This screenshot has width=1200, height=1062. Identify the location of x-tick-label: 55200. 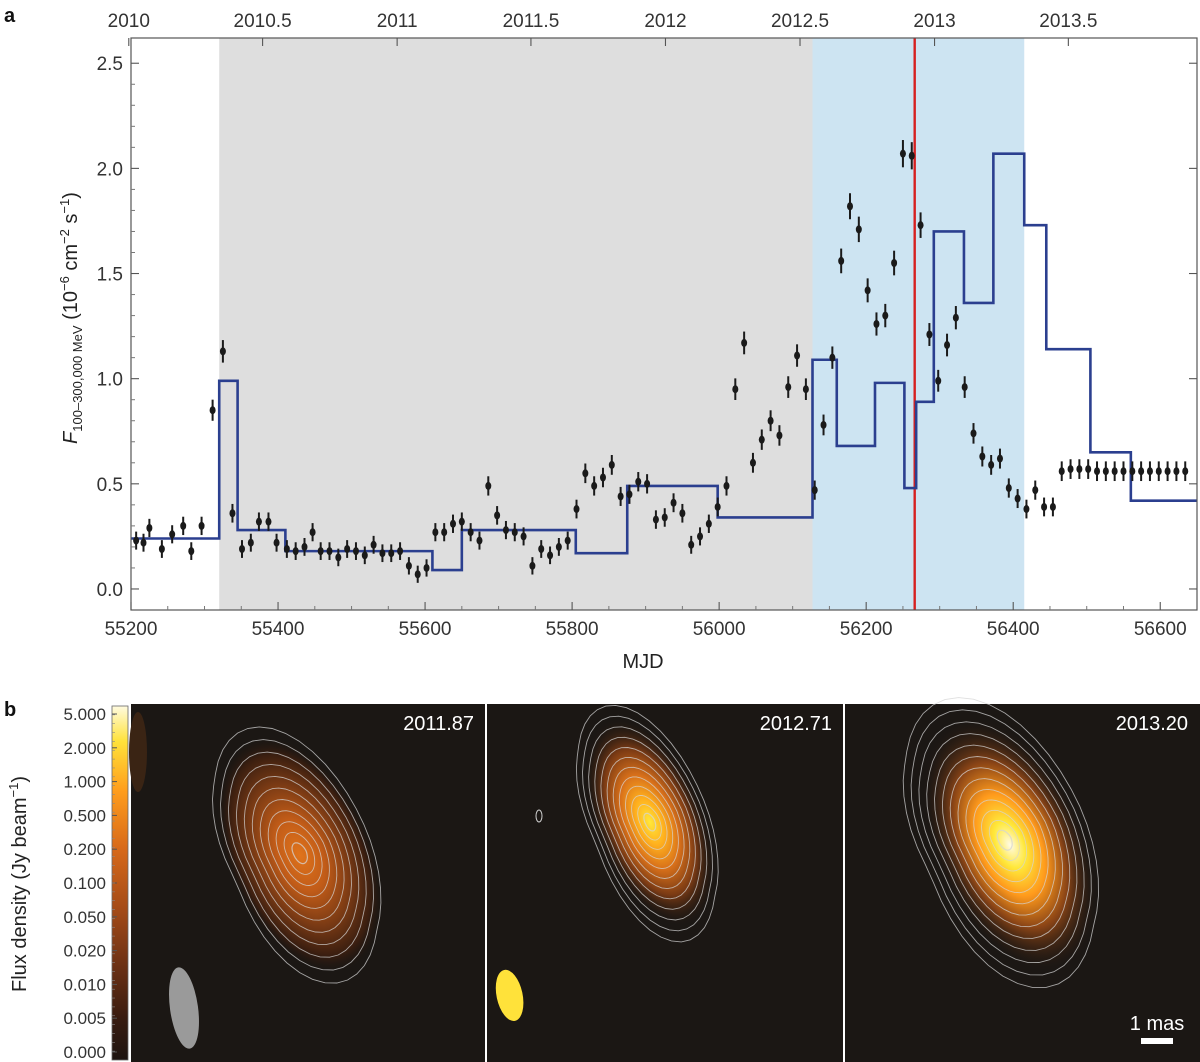
(131, 629).